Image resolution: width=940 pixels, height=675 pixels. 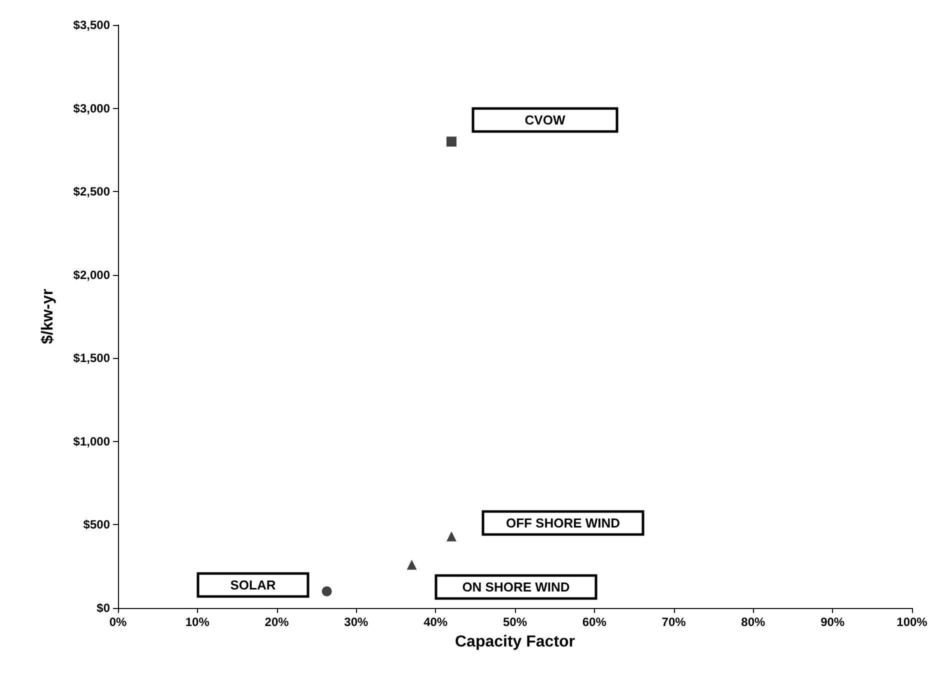 What do you see at coordinates (91, 191) in the screenshot?
I see `y-tick-label: $2,500` at bounding box center [91, 191].